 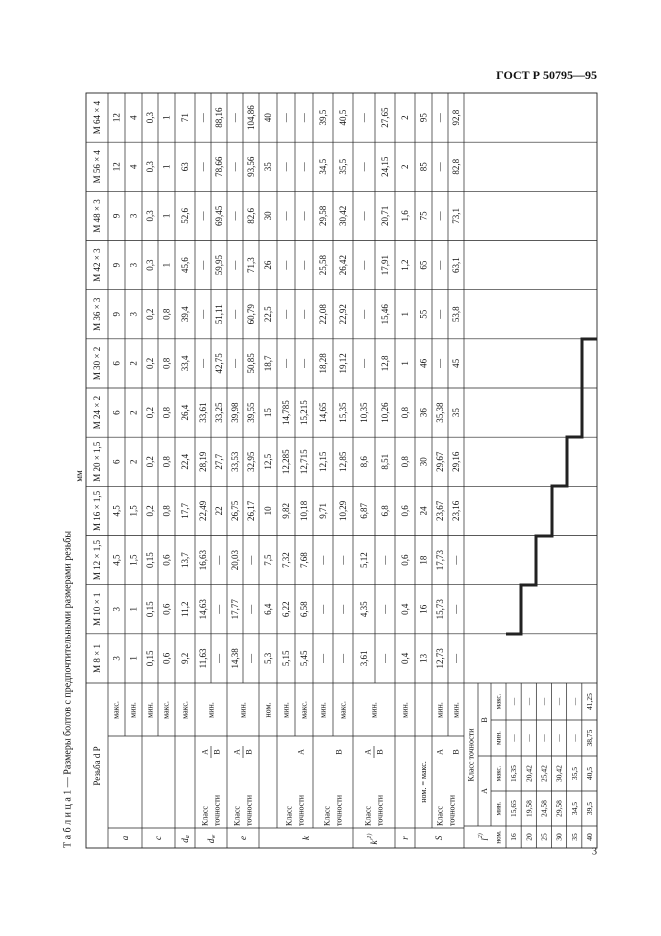 What do you see at coordinates (385, 117) in the screenshot?
I see `cell-value: 27,65` at bounding box center [385, 117].